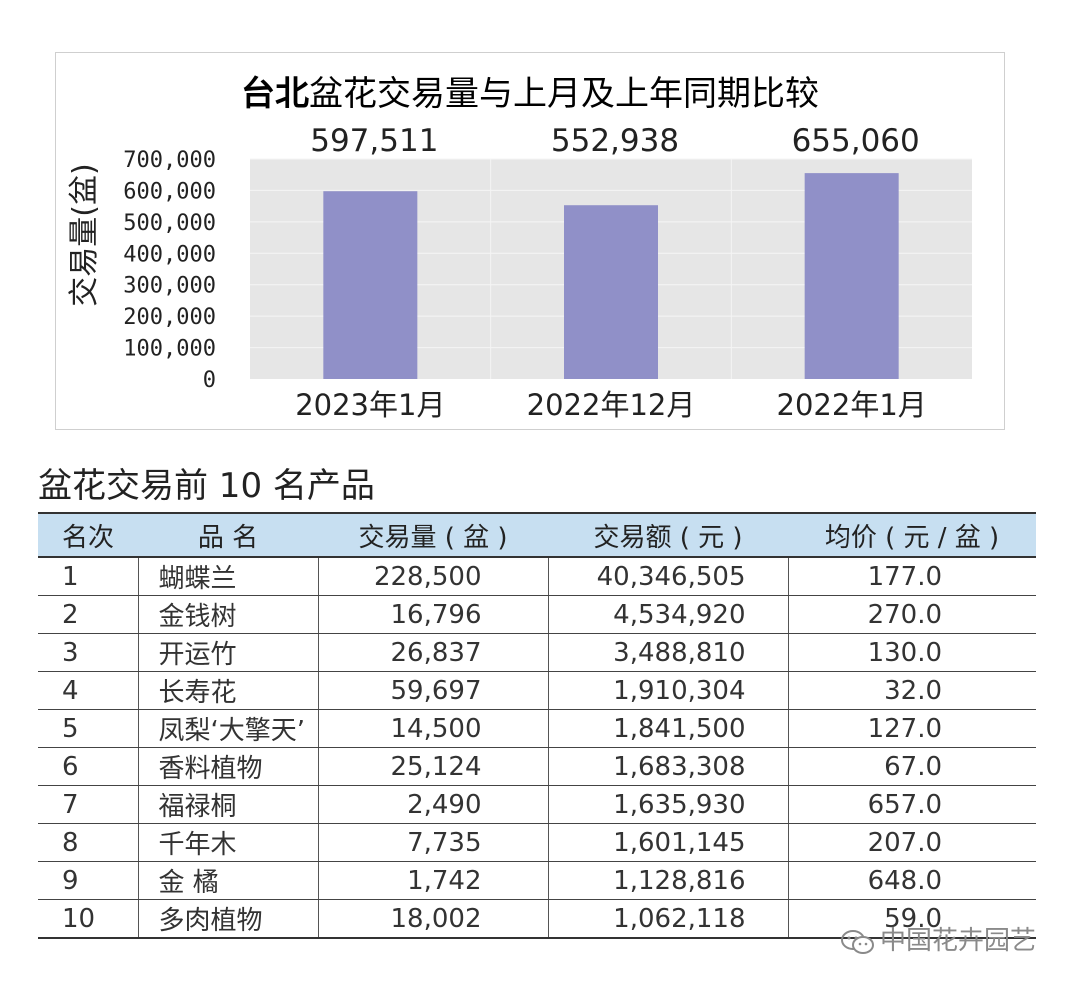  What do you see at coordinates (88, 535) in the screenshot?
I see `header-rank: 名次` at bounding box center [88, 535].